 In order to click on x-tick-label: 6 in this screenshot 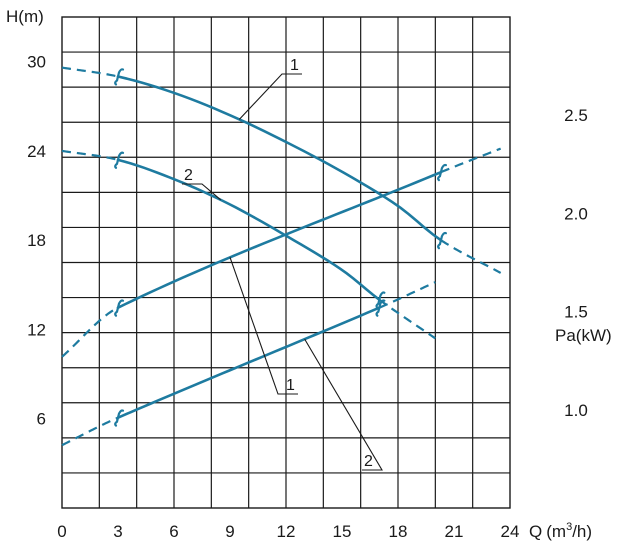, I will do `click(173, 531)`.